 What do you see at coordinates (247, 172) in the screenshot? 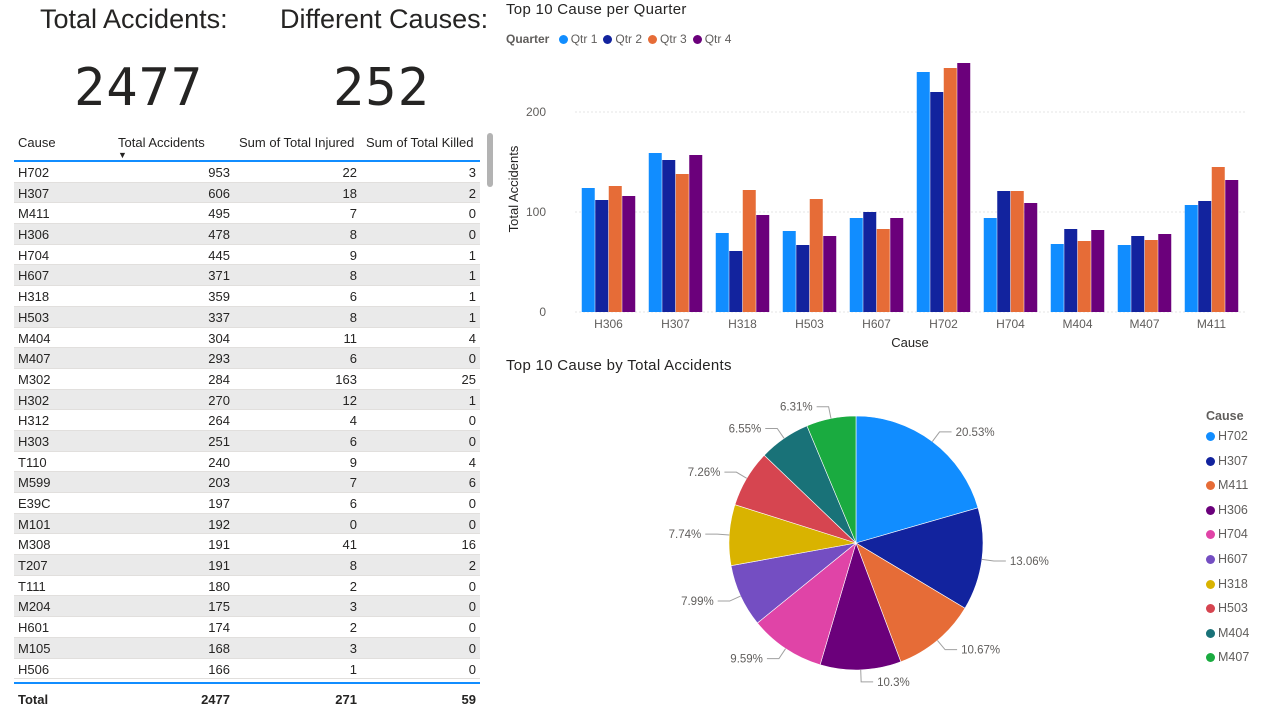
I see `table-row: H702 953 22 3` at bounding box center [247, 172].